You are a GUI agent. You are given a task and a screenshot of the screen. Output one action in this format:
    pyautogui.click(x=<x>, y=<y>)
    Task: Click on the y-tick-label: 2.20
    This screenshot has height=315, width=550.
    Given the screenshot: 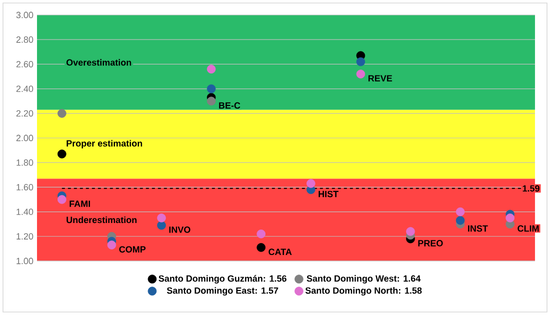 What is the action you would take?
    pyautogui.click(x=25, y=113)
    